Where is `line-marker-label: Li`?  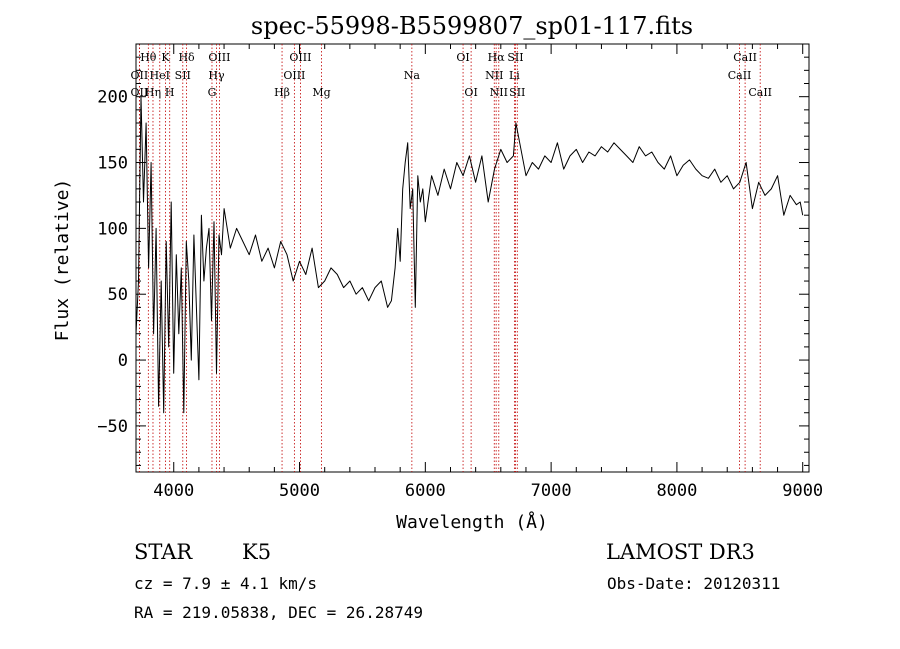
line-marker-label: Li is located at coordinates (514, 75).